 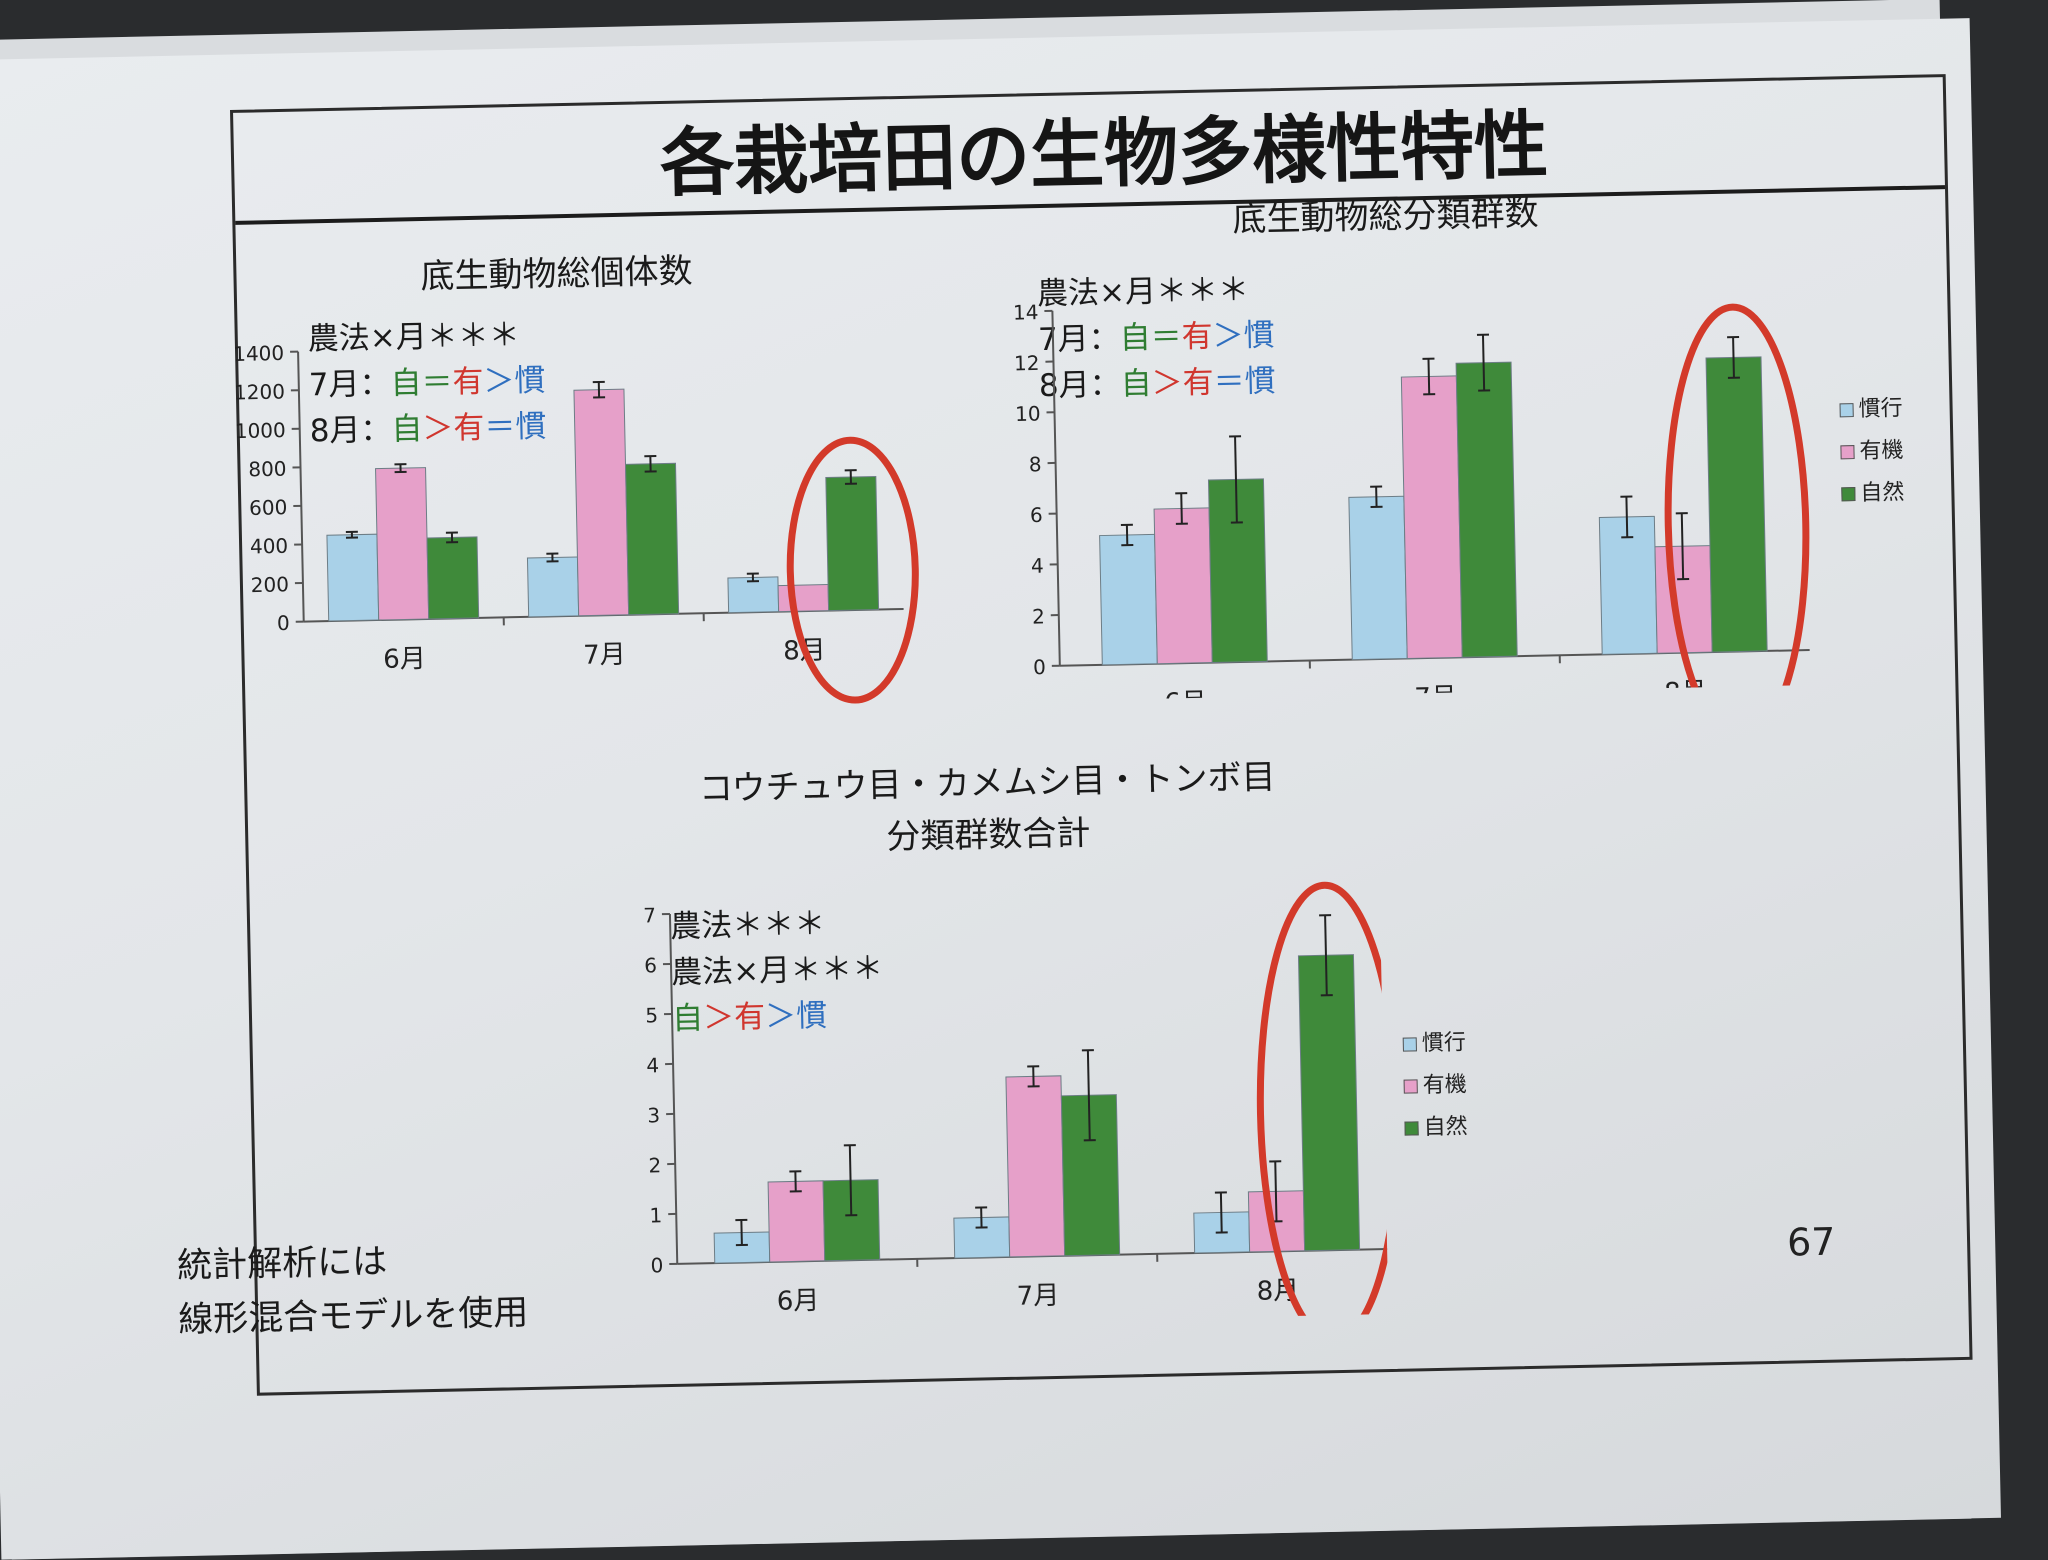 I want to click on chart3-title-block: コウチュウ目・カメムシ目・トンボ目 分類群数合計, so click(x=988, y=809).